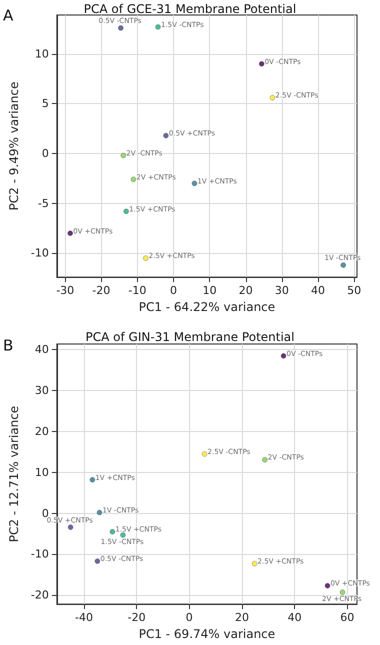  I want to click on x-tick-label: 50, so click(354, 291).